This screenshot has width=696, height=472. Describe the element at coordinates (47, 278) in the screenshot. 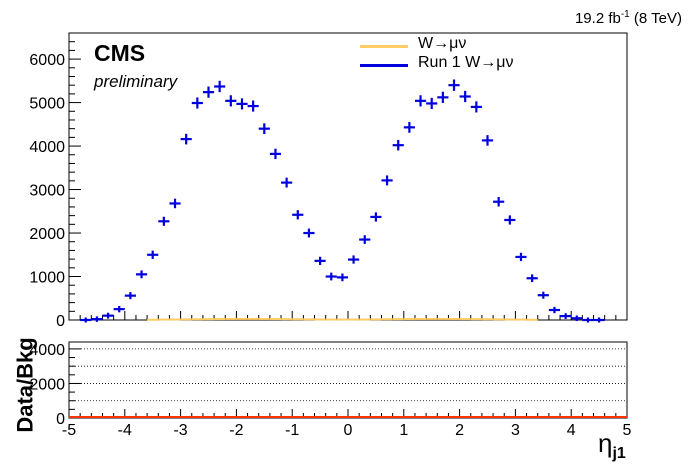

I see `y-tick-label: 1000` at that location.